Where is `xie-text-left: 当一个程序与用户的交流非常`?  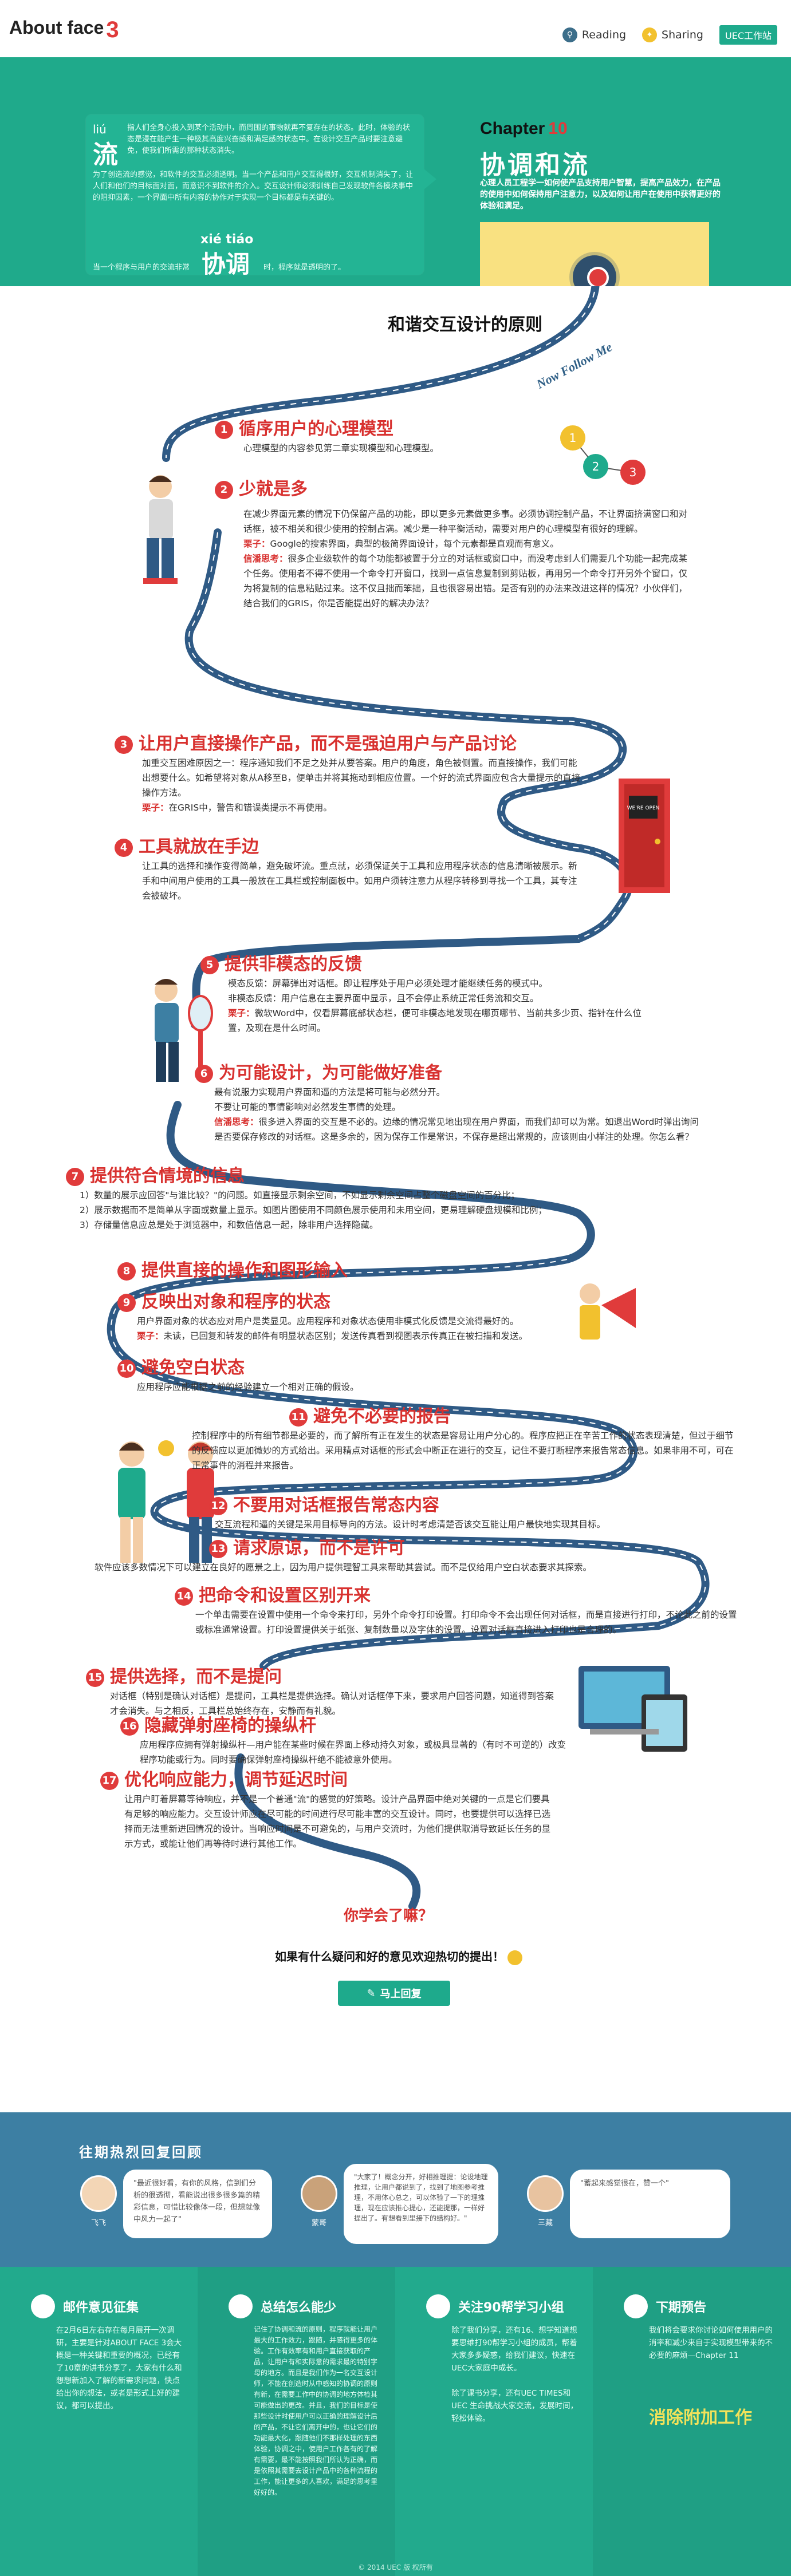 xie-text-left: 当一个程序与用户的交流非常 is located at coordinates (141, 267).